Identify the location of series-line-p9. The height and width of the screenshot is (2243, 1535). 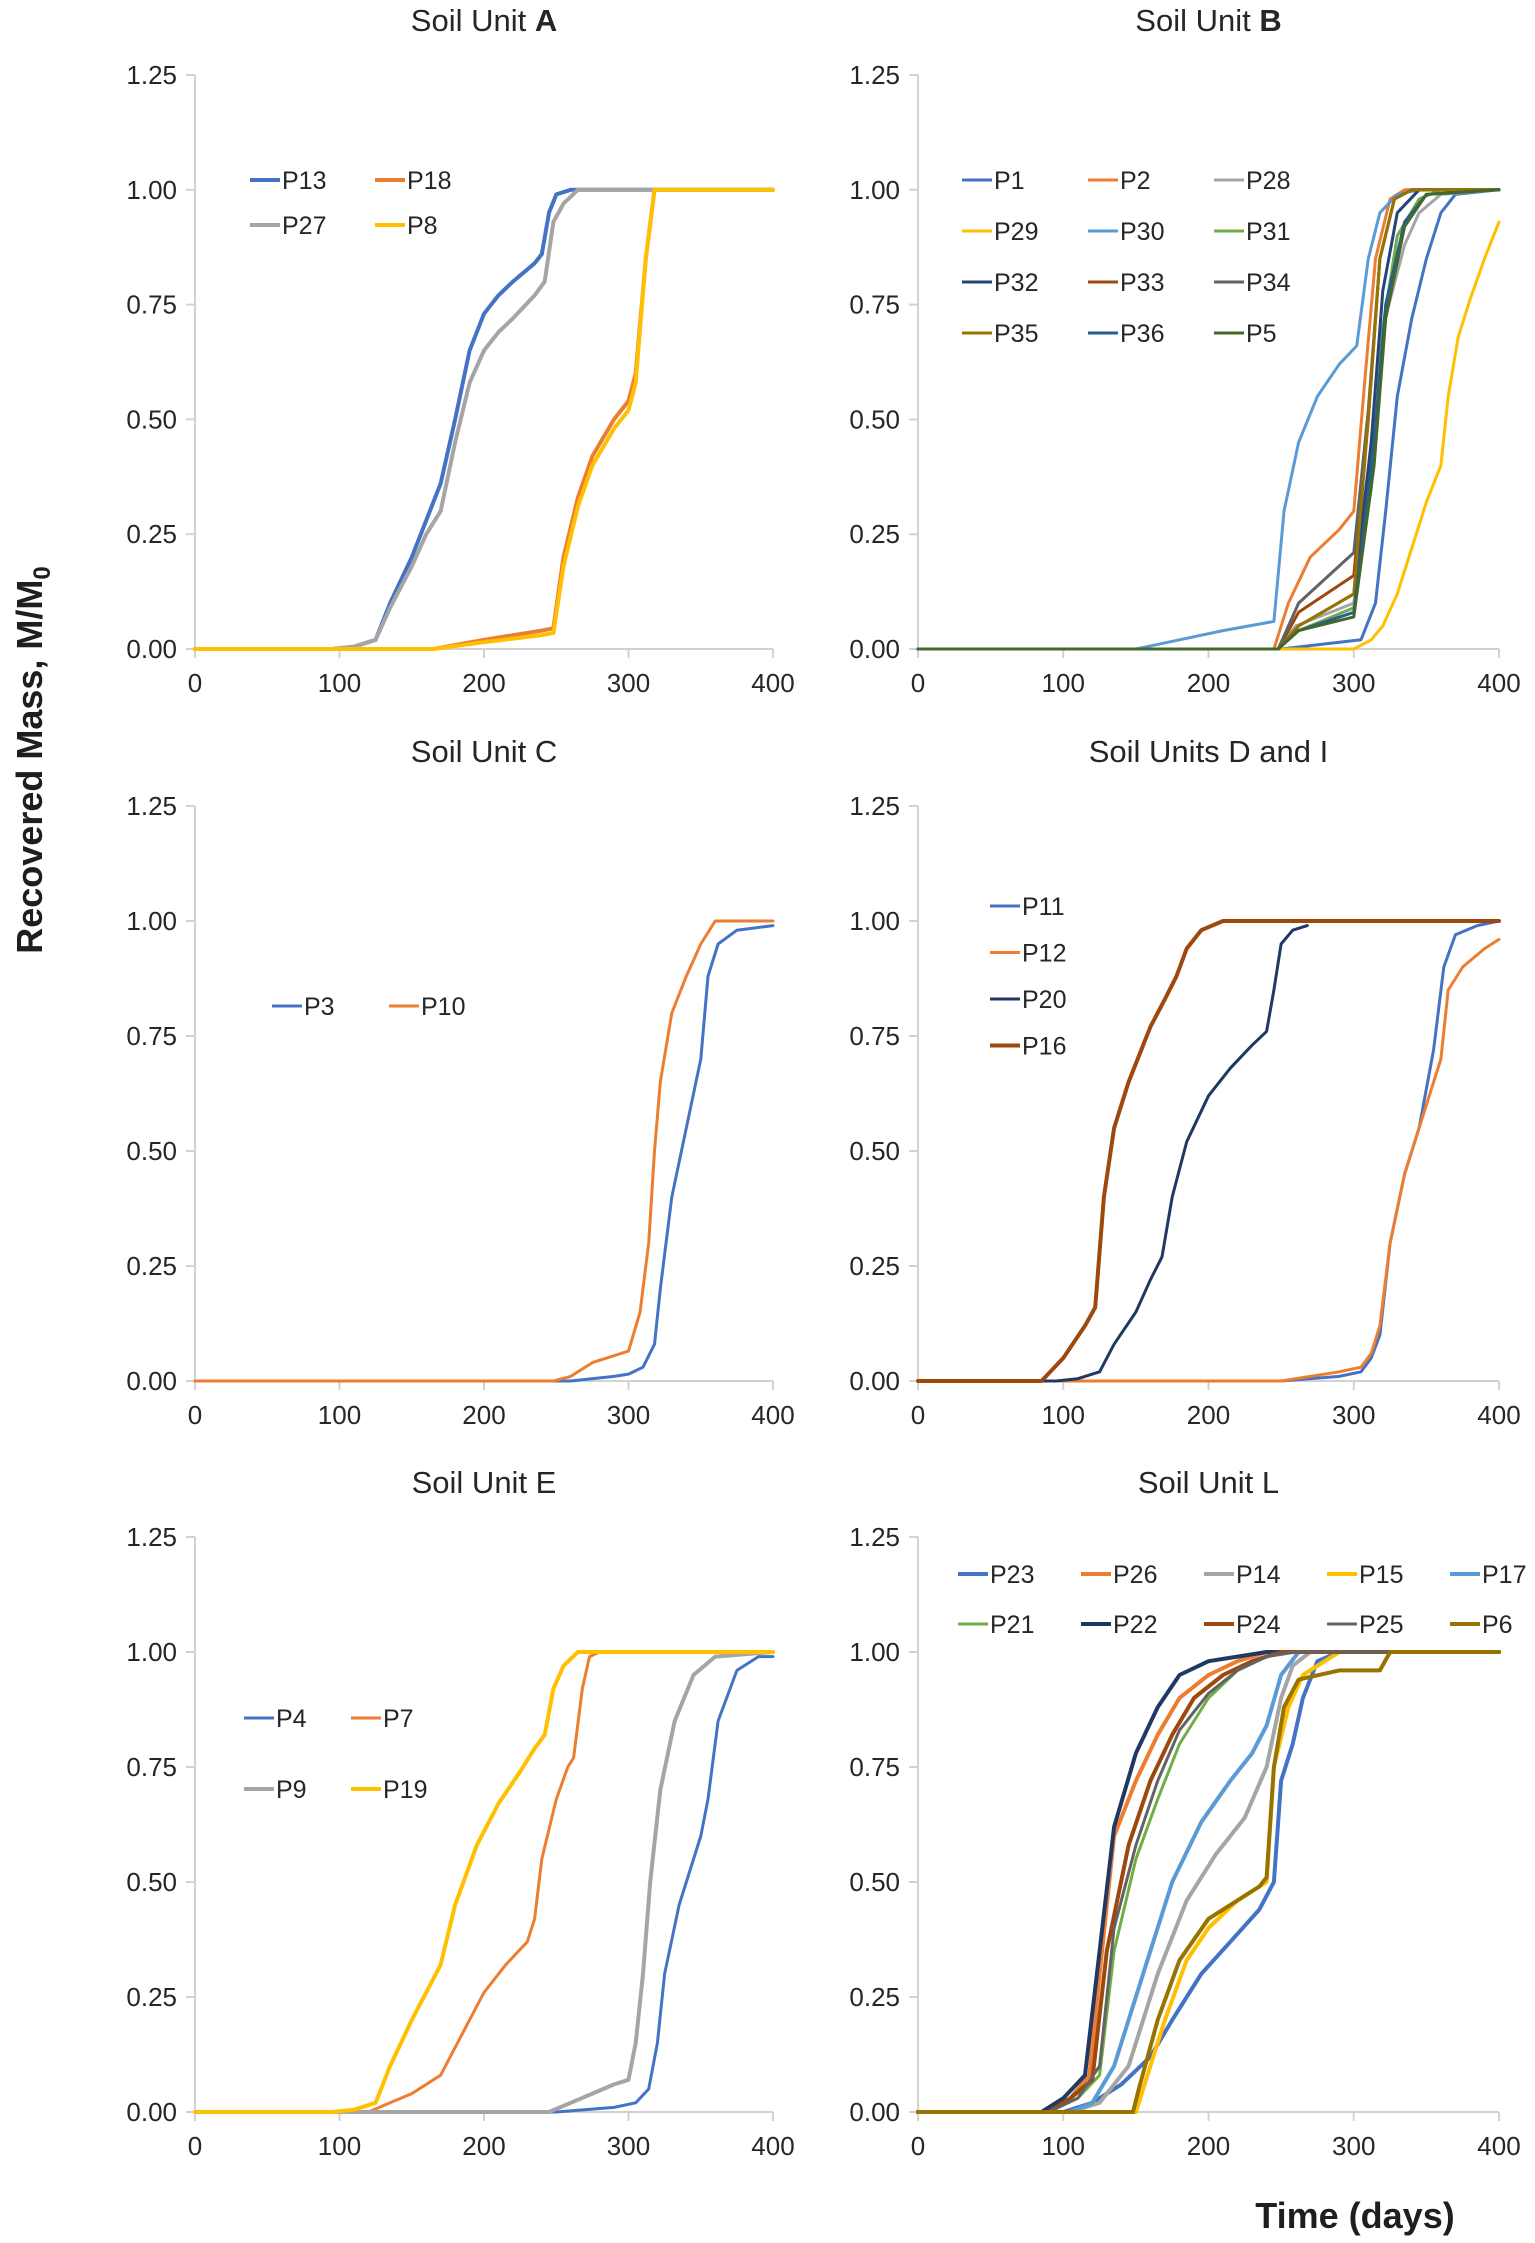
(484, 1882).